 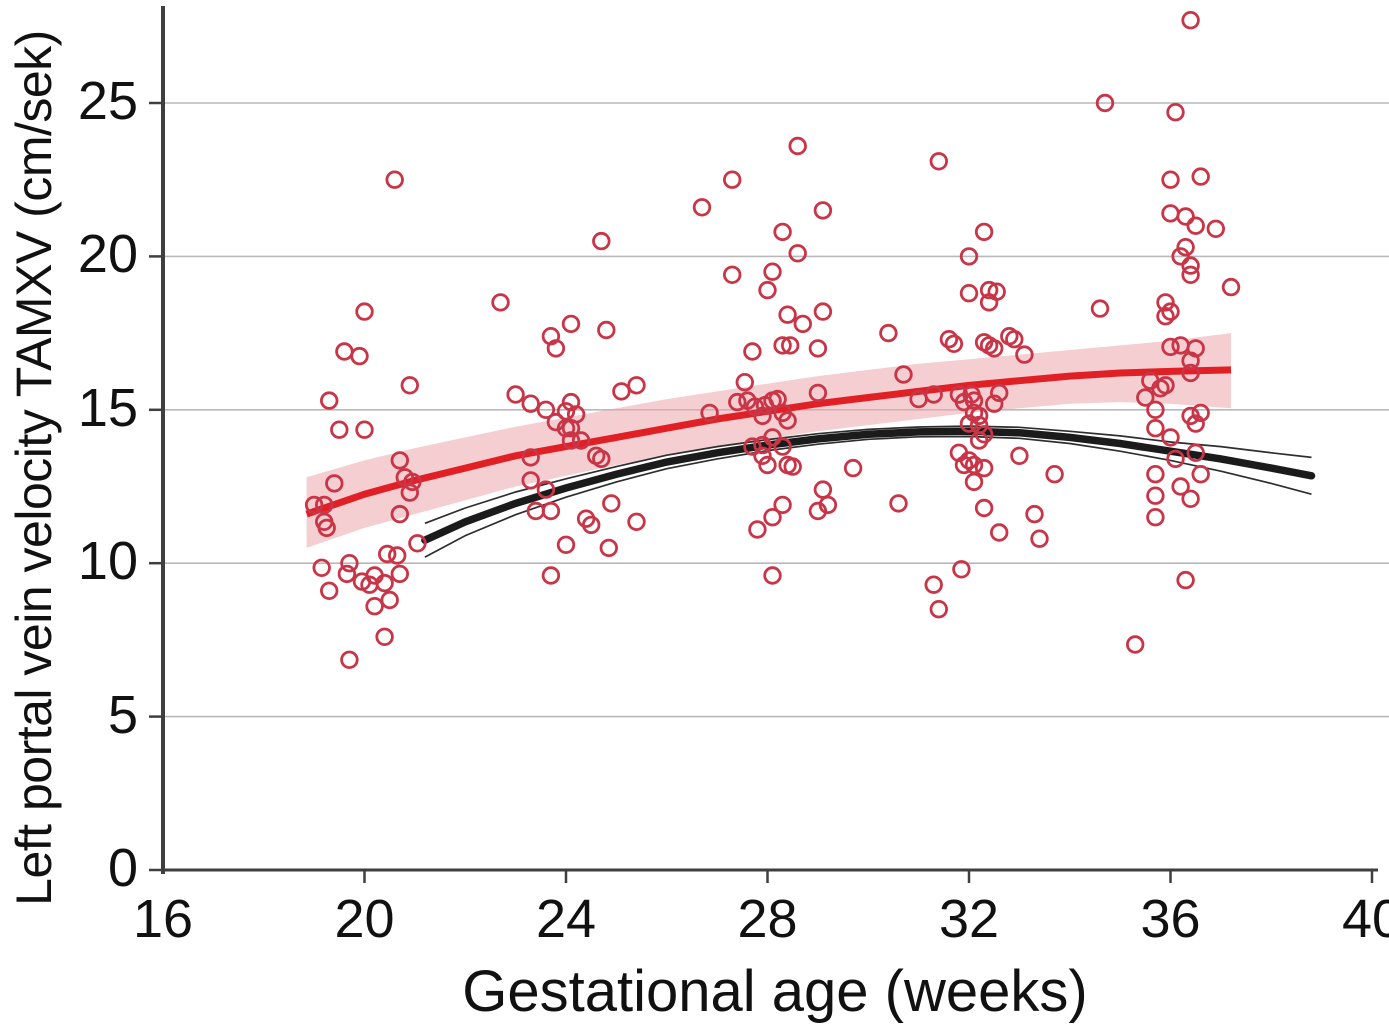 What do you see at coordinates (163, 919) in the screenshot?
I see `x-tick-label: 16` at bounding box center [163, 919].